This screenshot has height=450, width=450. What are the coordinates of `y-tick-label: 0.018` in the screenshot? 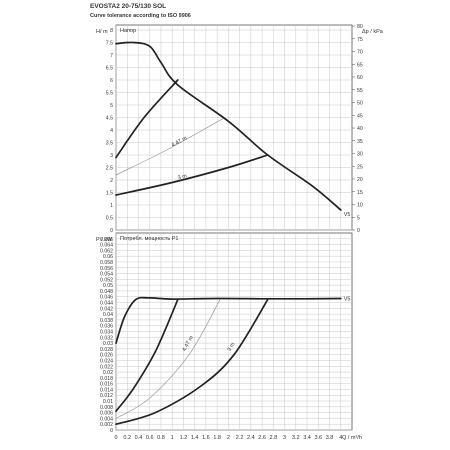 It's located at (106, 379).